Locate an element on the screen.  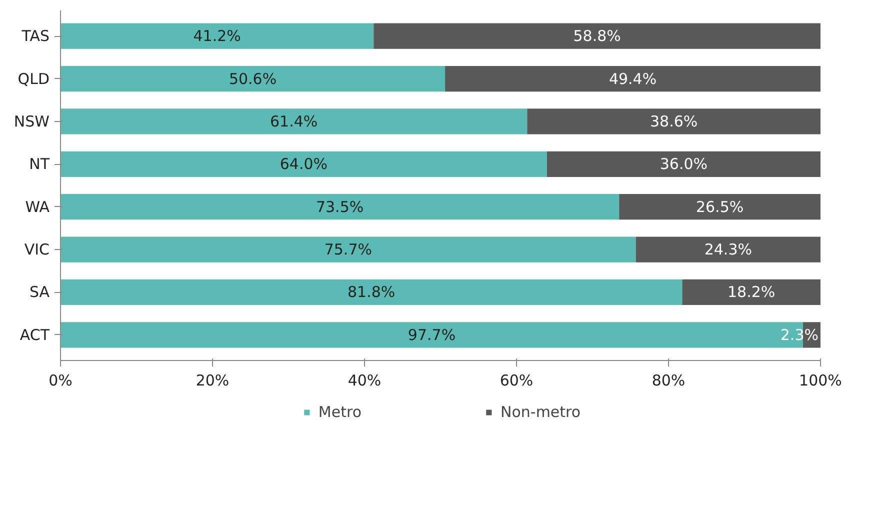
y-tick-label: QLD is located at coordinates (34, 79).